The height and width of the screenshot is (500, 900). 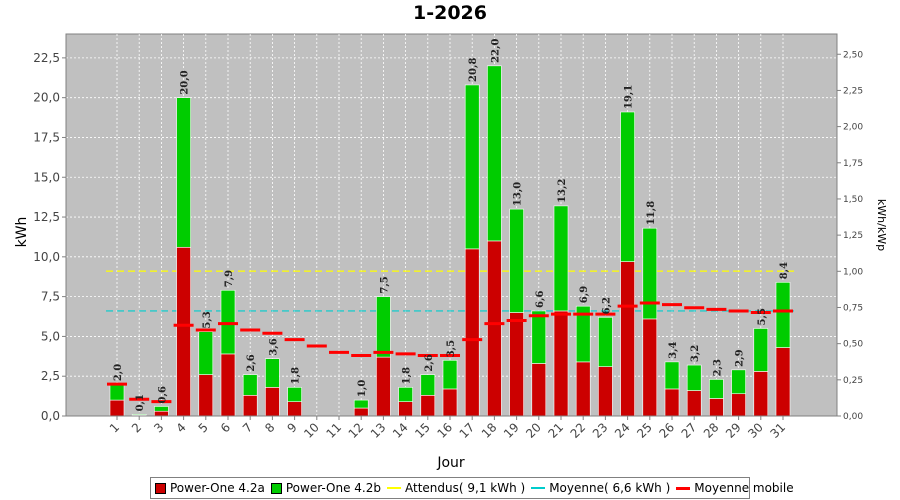 What do you see at coordinates (740, 357) in the screenshot?
I see `bar-total-label: 2,9` at bounding box center [740, 357].